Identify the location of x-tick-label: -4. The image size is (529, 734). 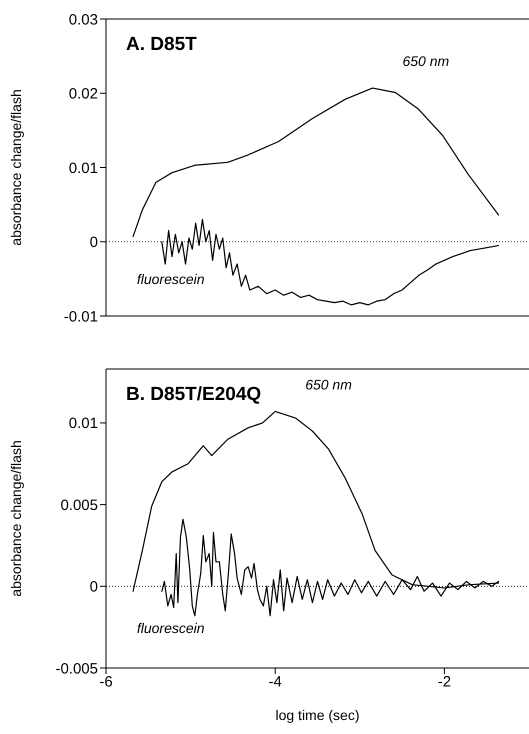
(275, 682).